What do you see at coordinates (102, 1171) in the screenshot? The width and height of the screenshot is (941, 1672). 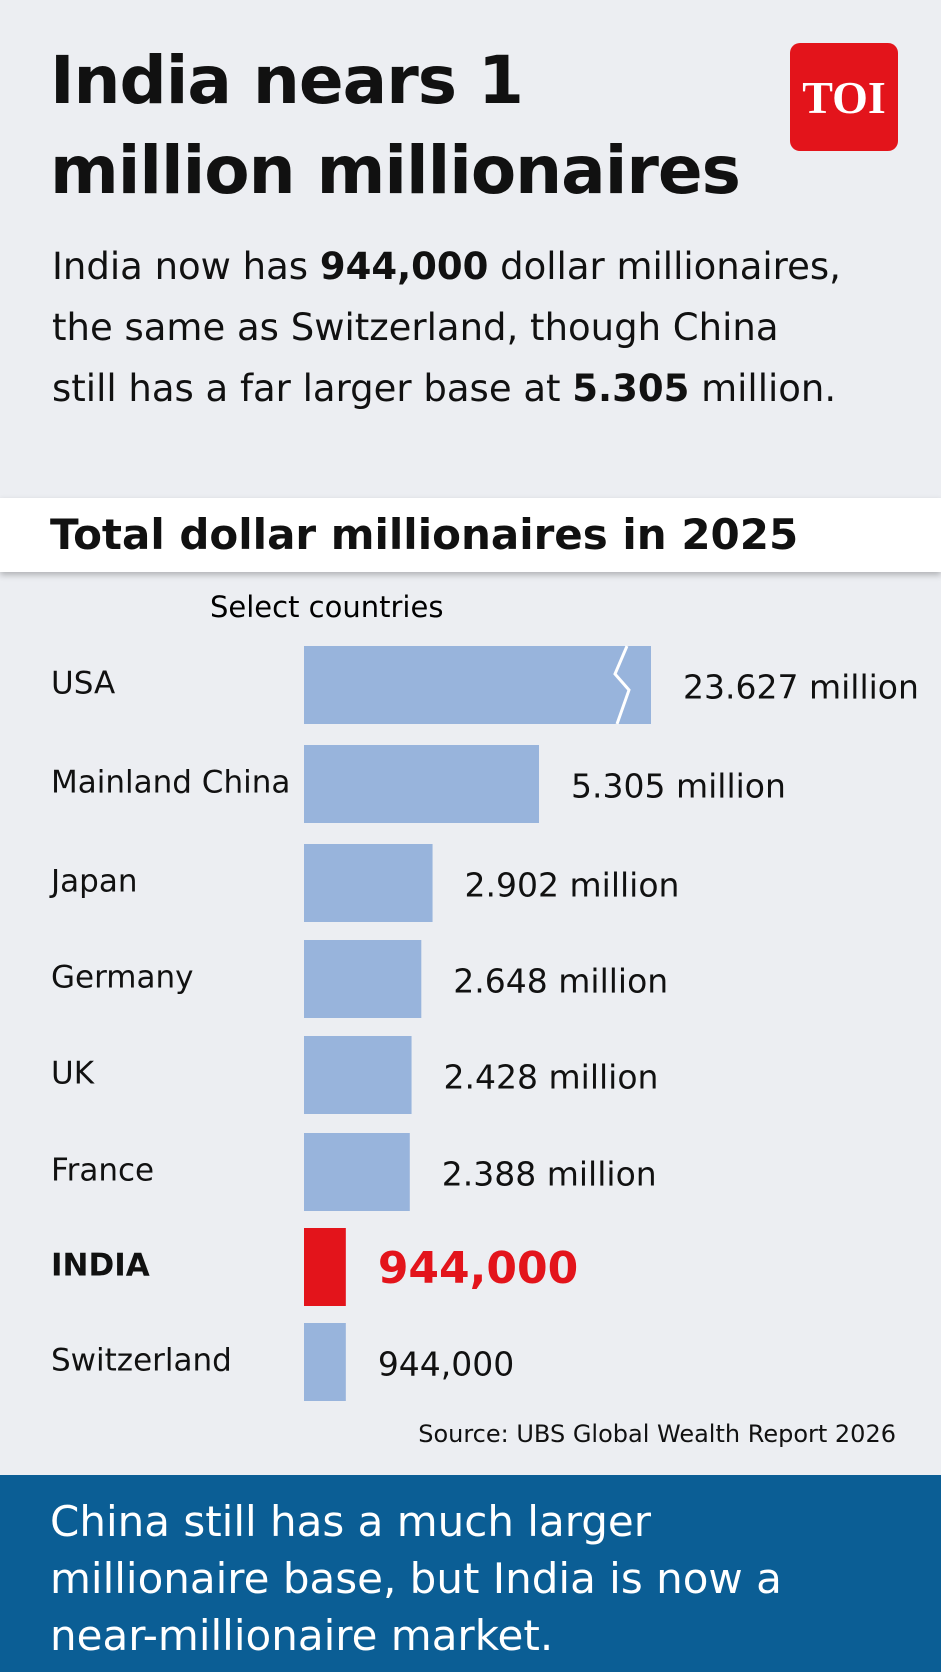 I see `category-label: France` at bounding box center [102, 1171].